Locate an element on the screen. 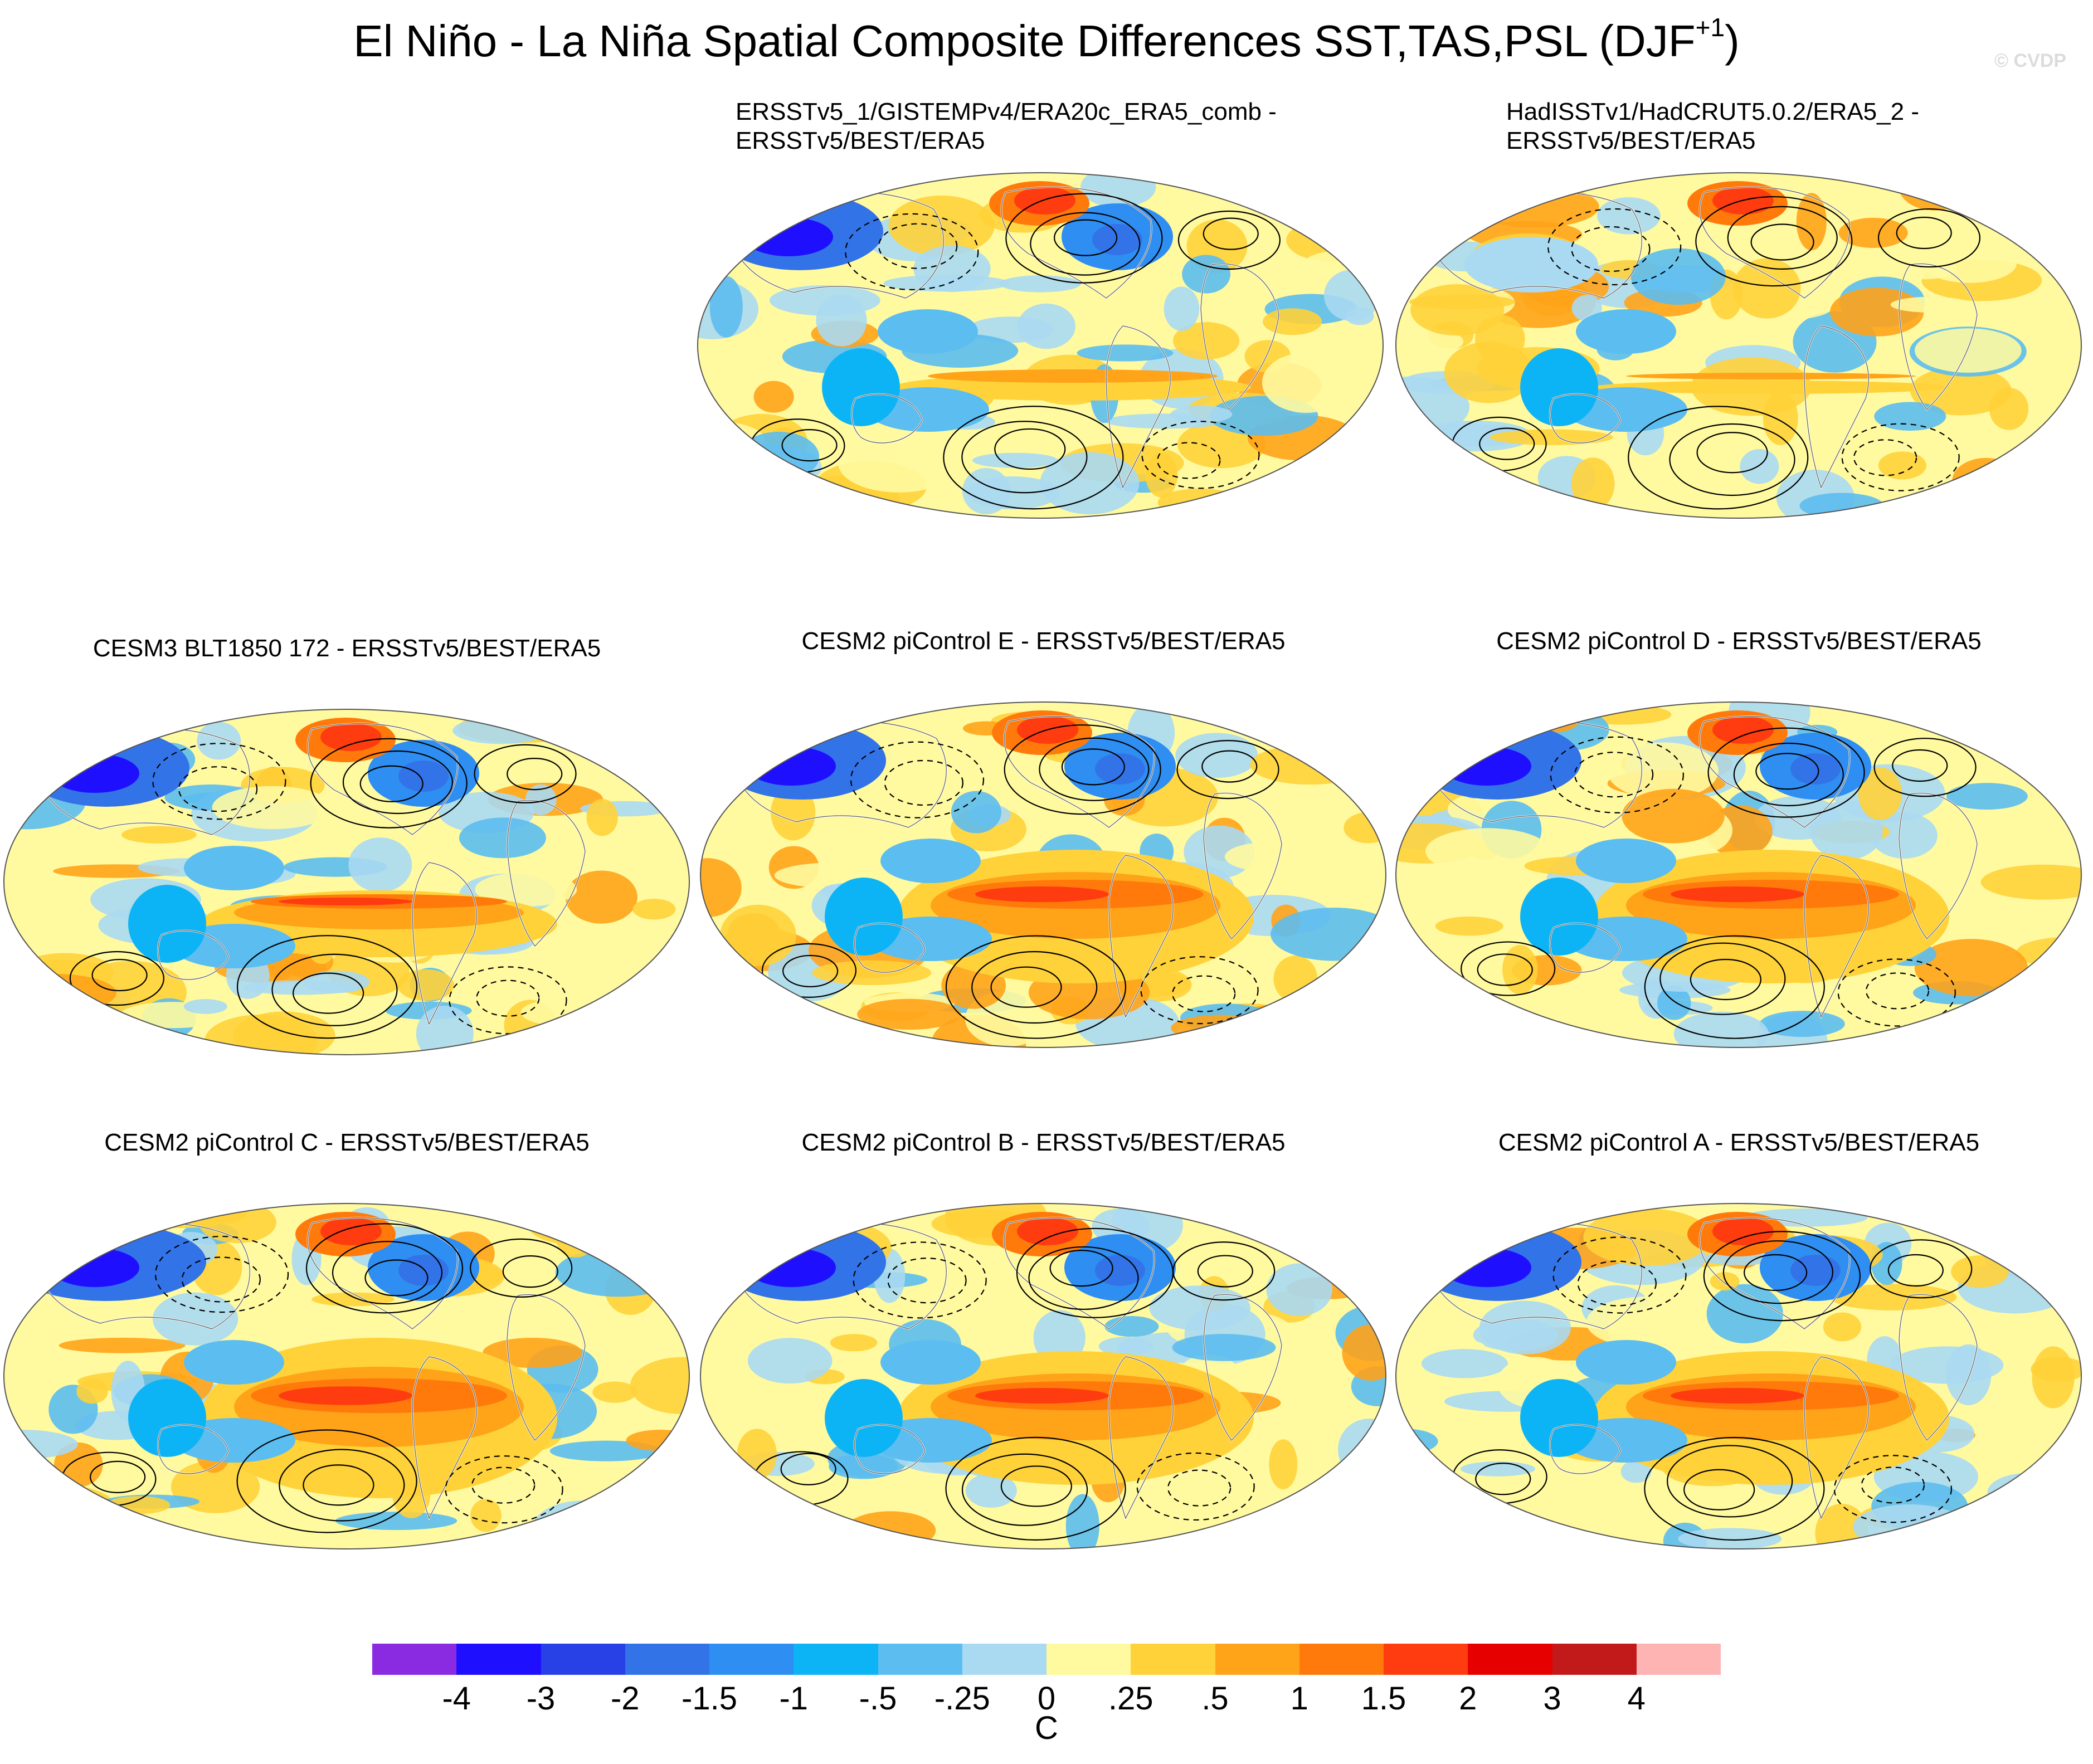 The width and height of the screenshot is (2093, 1764). colorbar-tick-label: -2 is located at coordinates (625, 1698).